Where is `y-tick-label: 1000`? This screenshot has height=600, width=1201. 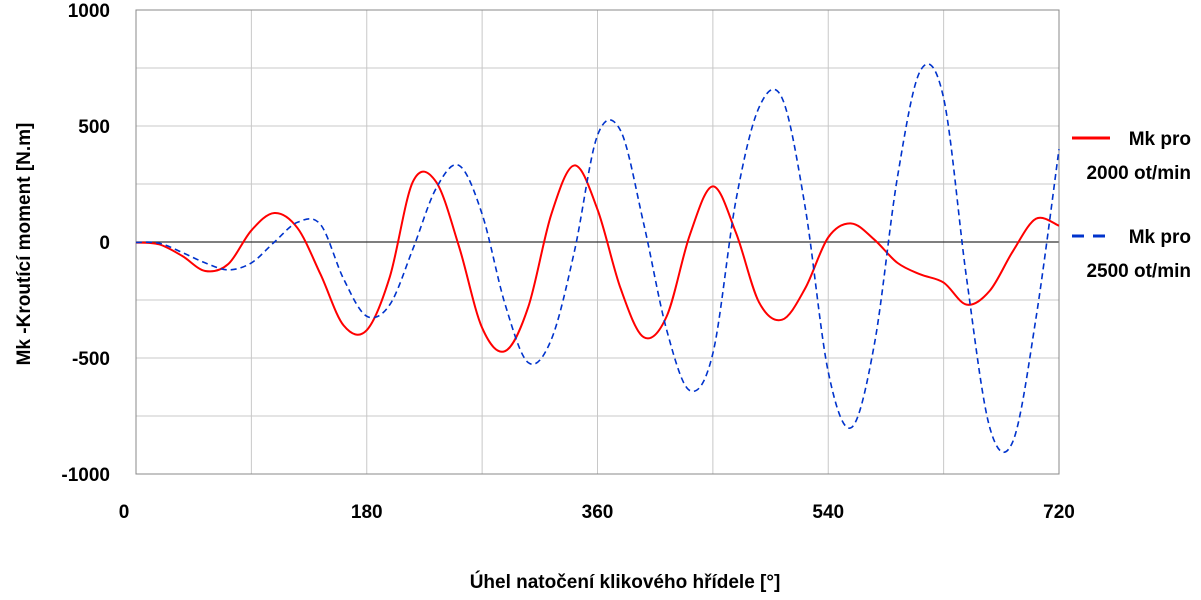 y-tick-label: 1000 is located at coordinates (89, 11).